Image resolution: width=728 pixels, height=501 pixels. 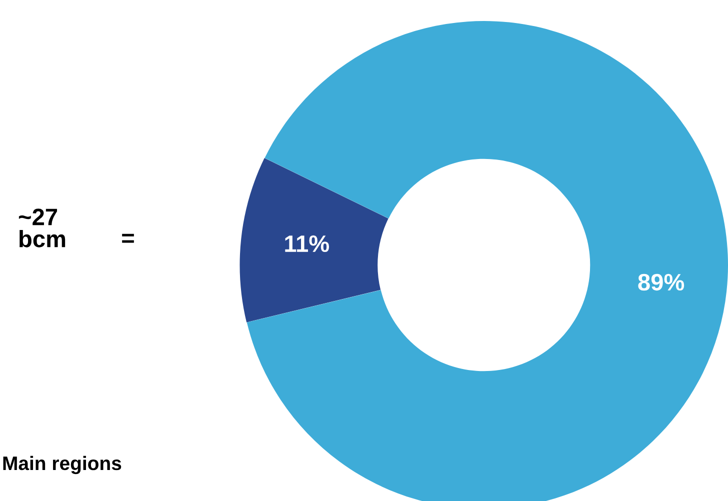 I want to click on data-label: 11%, so click(x=307, y=243).